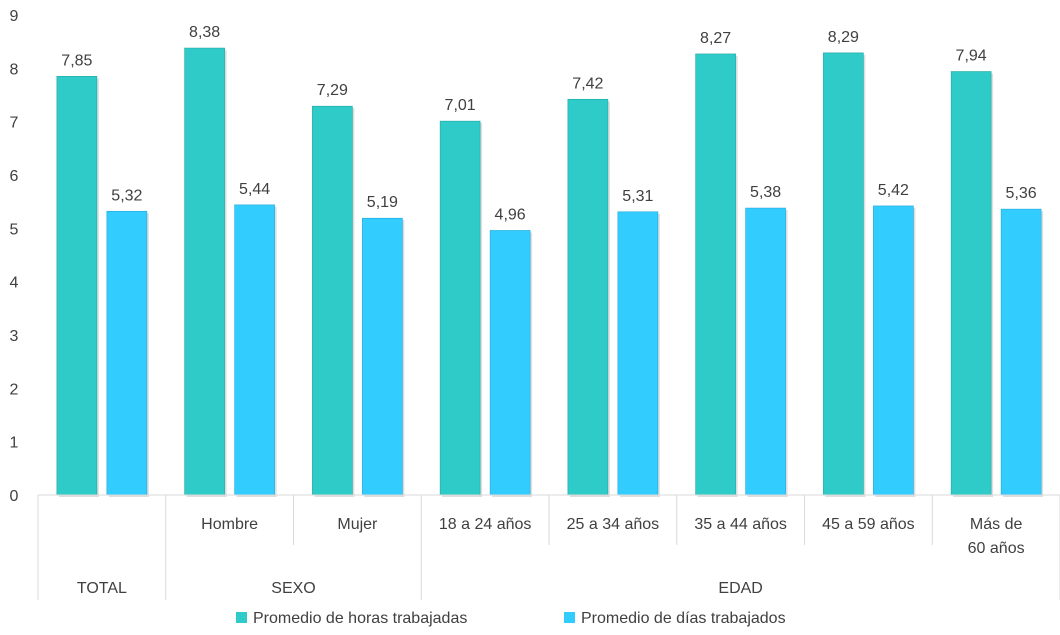 The height and width of the screenshot is (635, 1060). I want to click on y-tick-label: 6, so click(14, 176).